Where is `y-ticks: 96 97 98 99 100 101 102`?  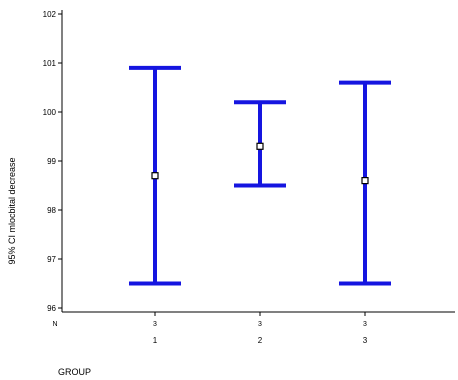
y-ticks: 96 97 98 99 100 101 102 is located at coordinates (52, 161).